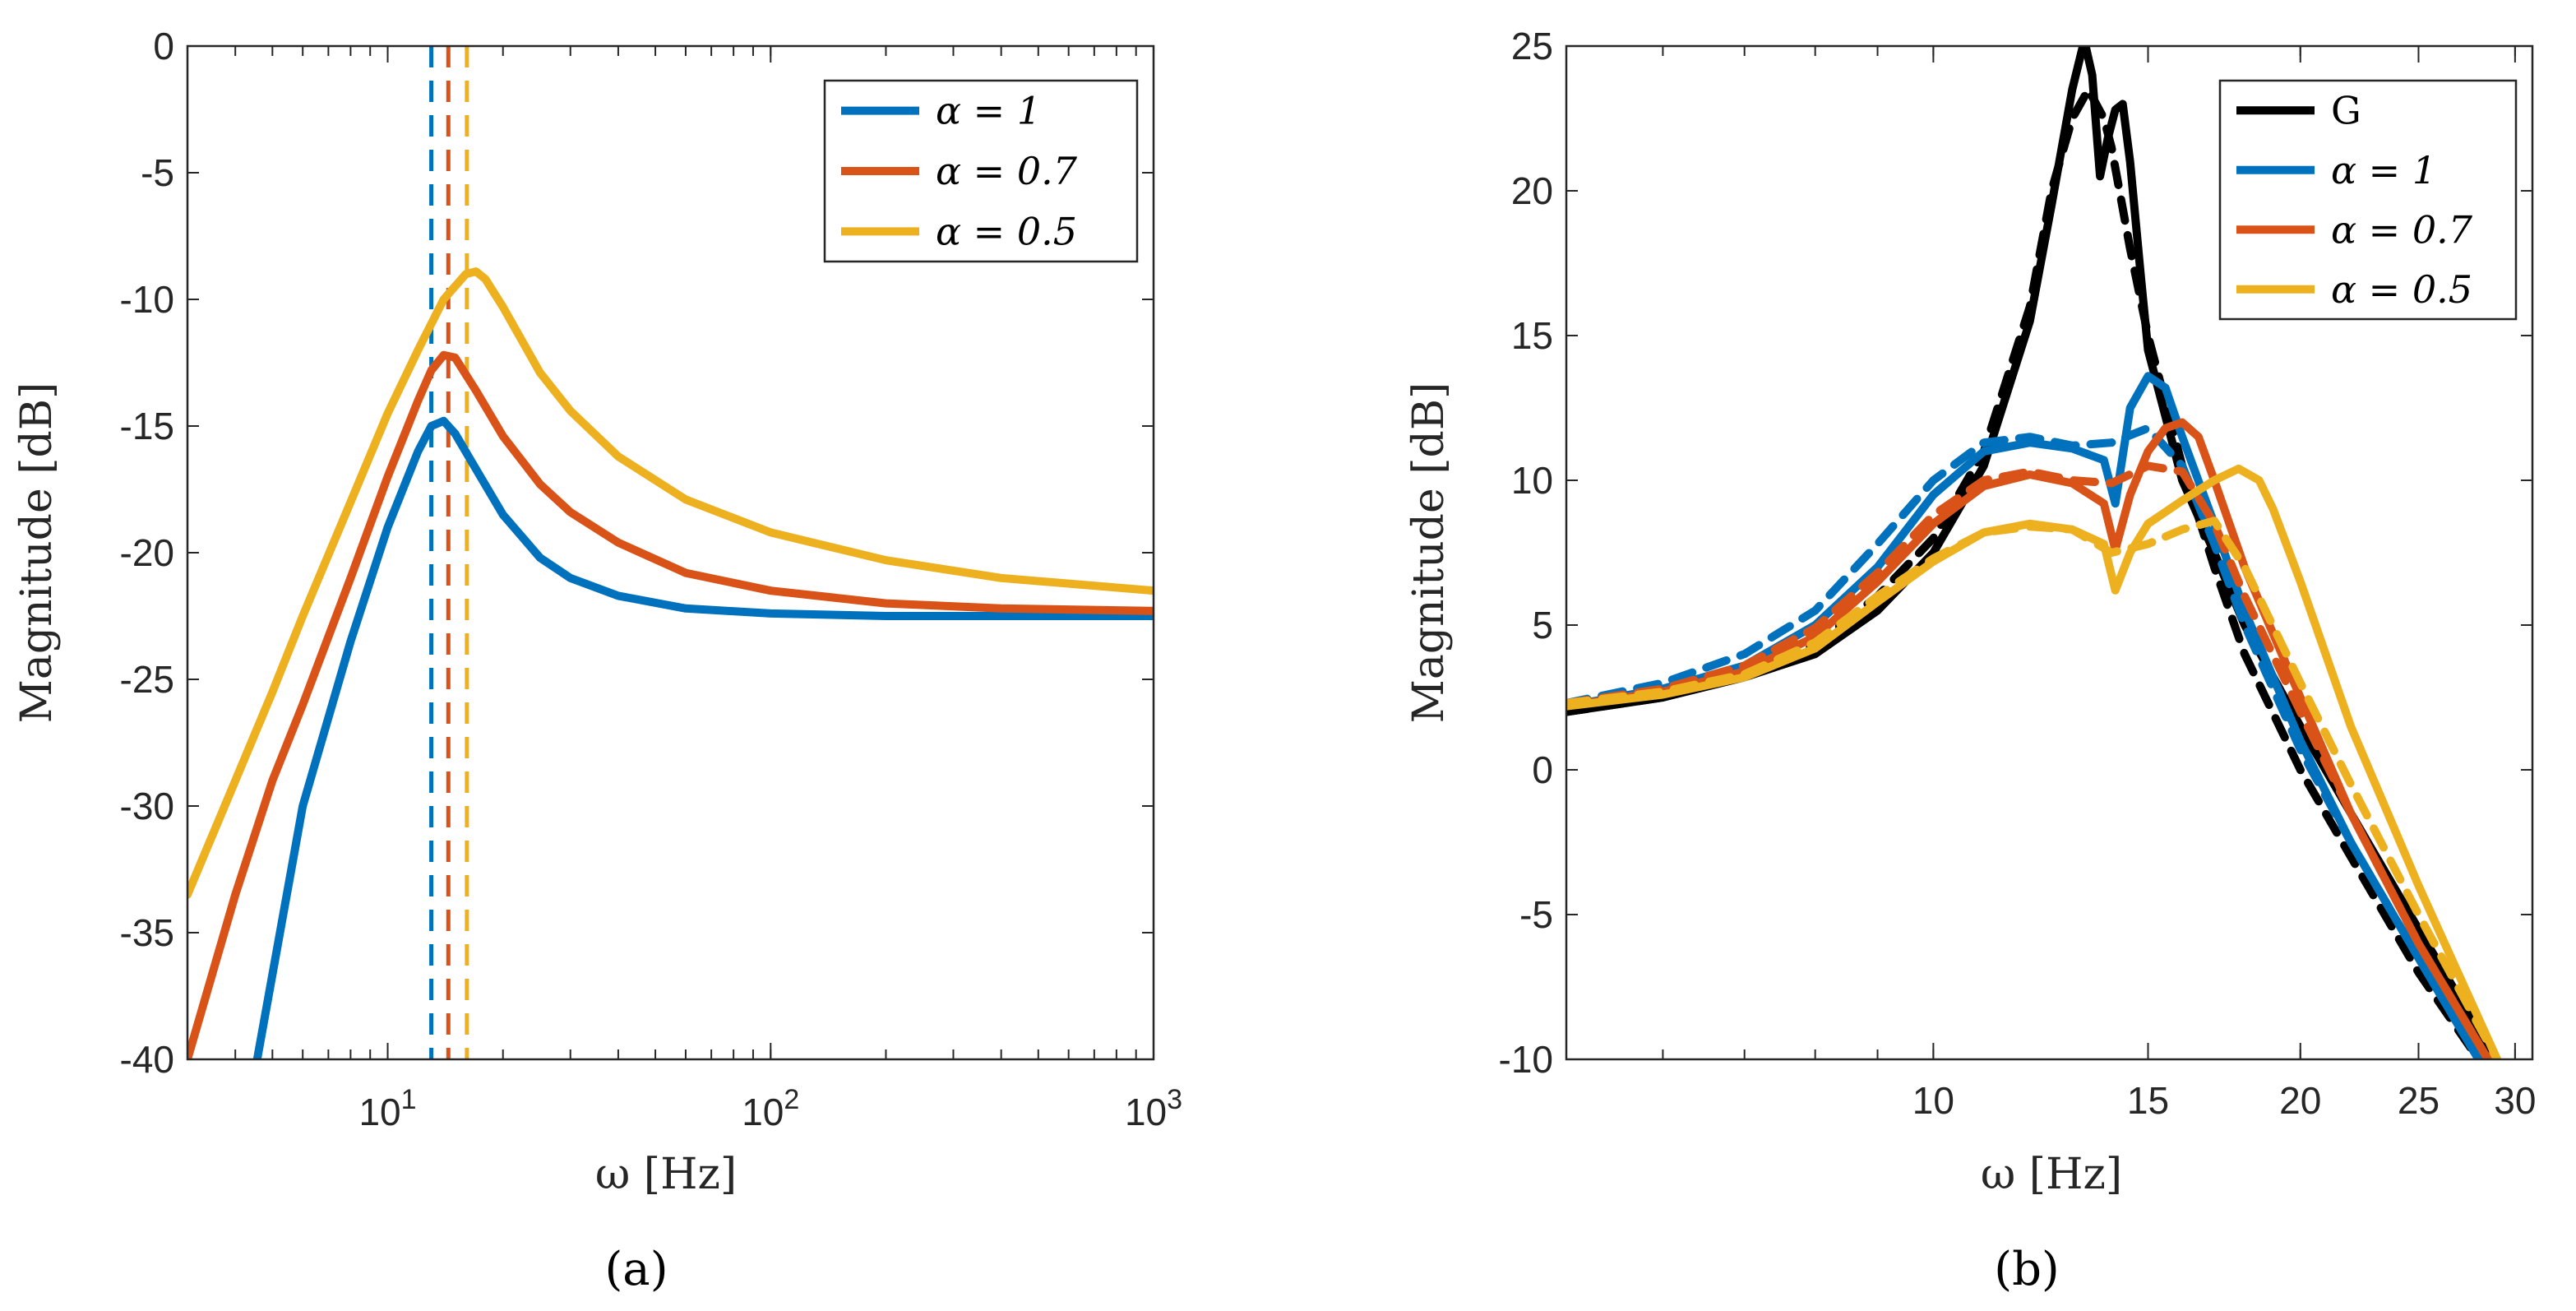  Describe the element at coordinates (770, 1109) in the screenshot. I see `x-tick-label: 10²` at that location.